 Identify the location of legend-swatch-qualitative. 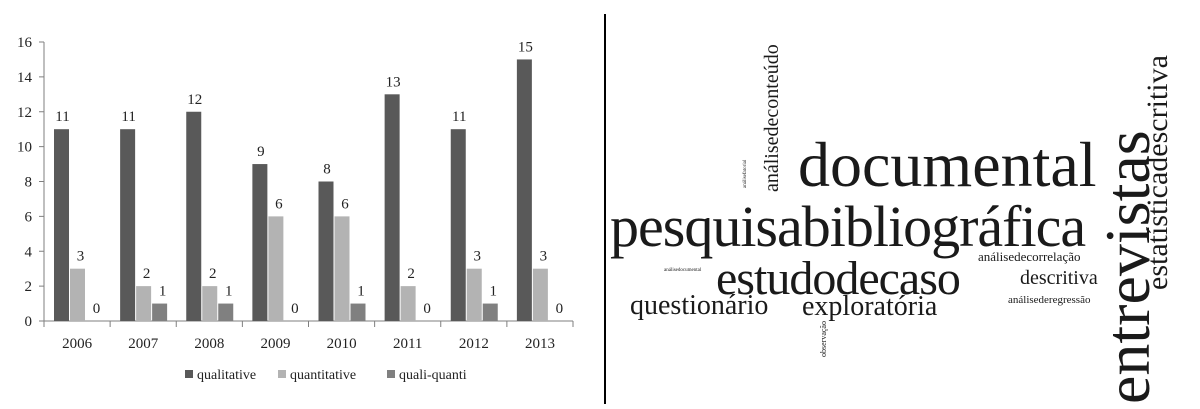
(189, 374).